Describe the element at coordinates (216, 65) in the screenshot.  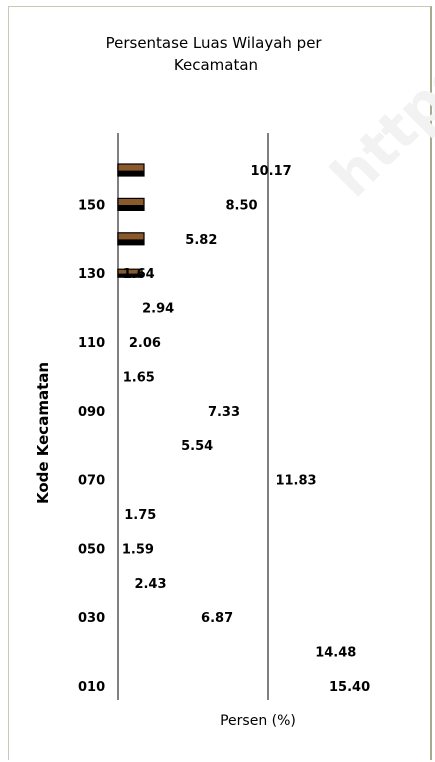
I see `chart-title-line-2: Kecamatan` at that location.